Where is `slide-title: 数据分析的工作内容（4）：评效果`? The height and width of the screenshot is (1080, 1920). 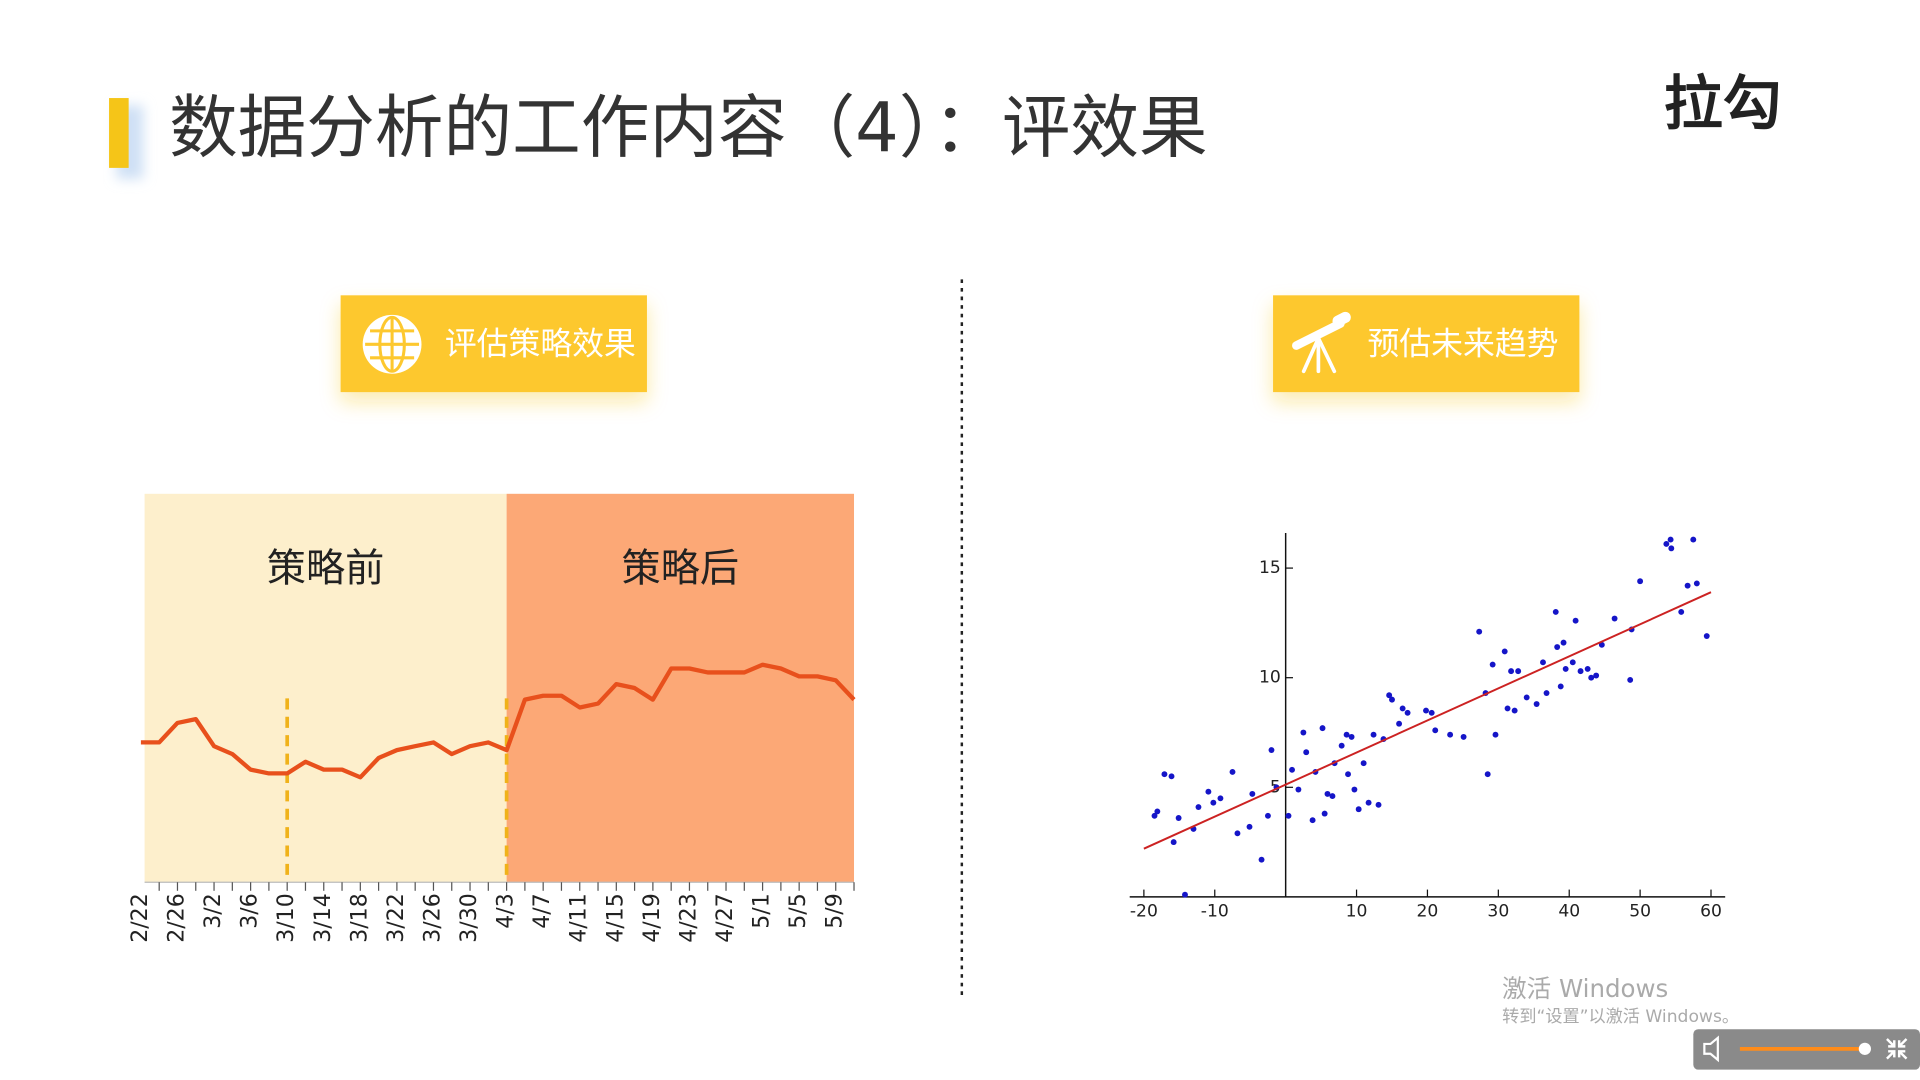
slide-title: 数据分析的工作内容（4）：评效果 is located at coordinates (688, 128).